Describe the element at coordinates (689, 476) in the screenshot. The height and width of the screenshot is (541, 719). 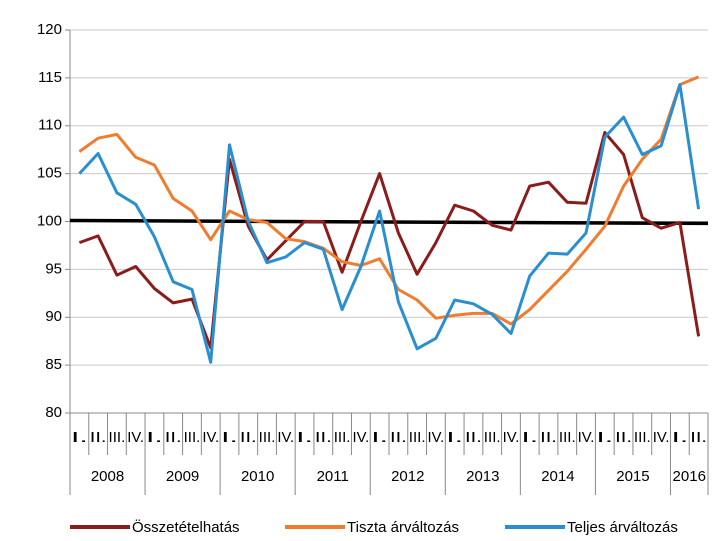
I see `year-label: 2016` at that location.